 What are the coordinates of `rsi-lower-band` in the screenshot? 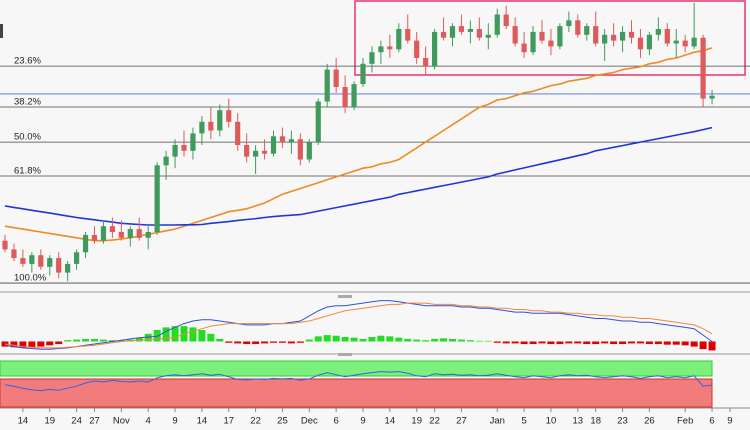 It's located at (356, 393).